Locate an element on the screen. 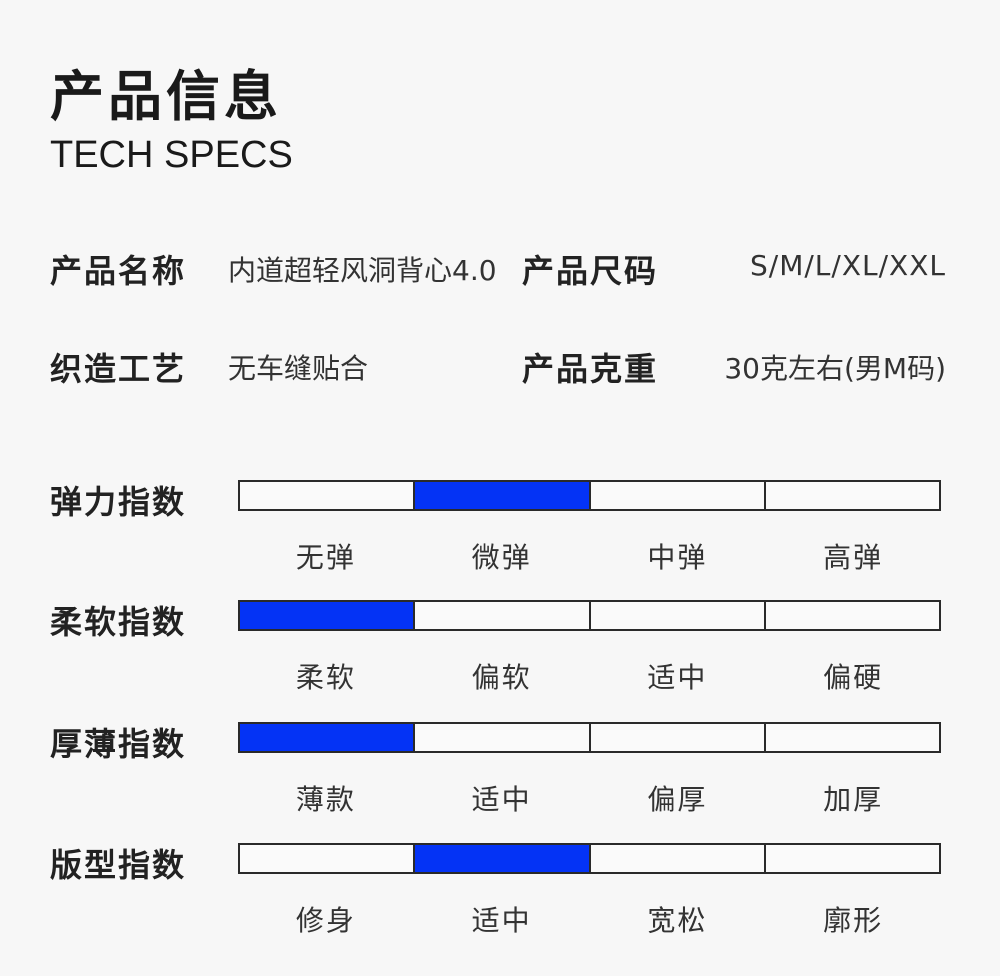 This screenshot has height=976, width=1000. index-option-label: 修身 is located at coordinates (325, 920).